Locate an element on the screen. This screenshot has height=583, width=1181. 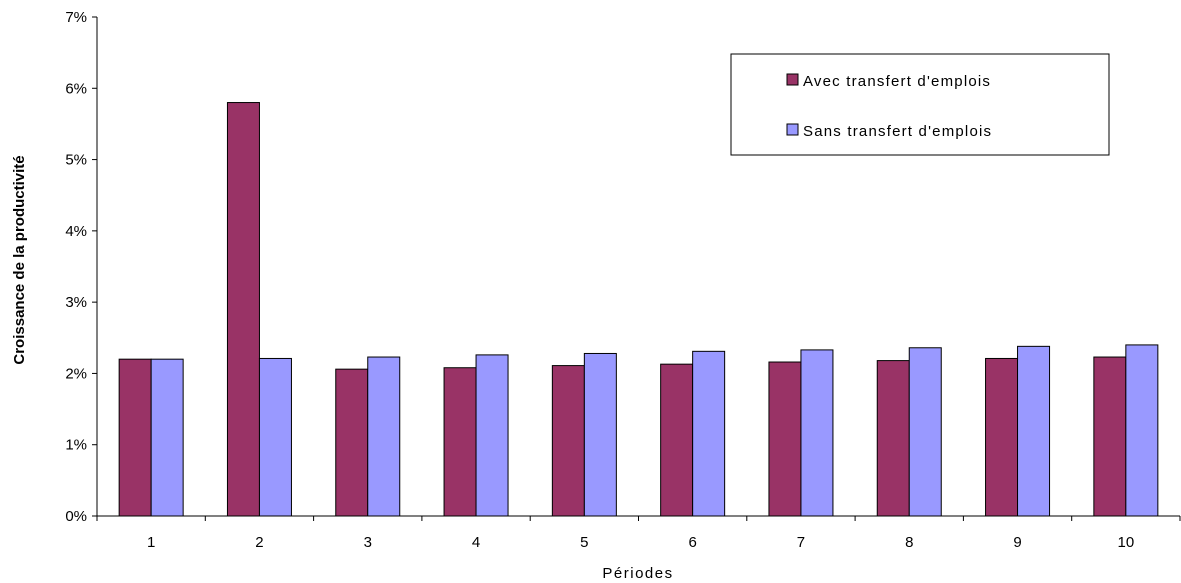
legend-box is located at coordinates (920, 104).